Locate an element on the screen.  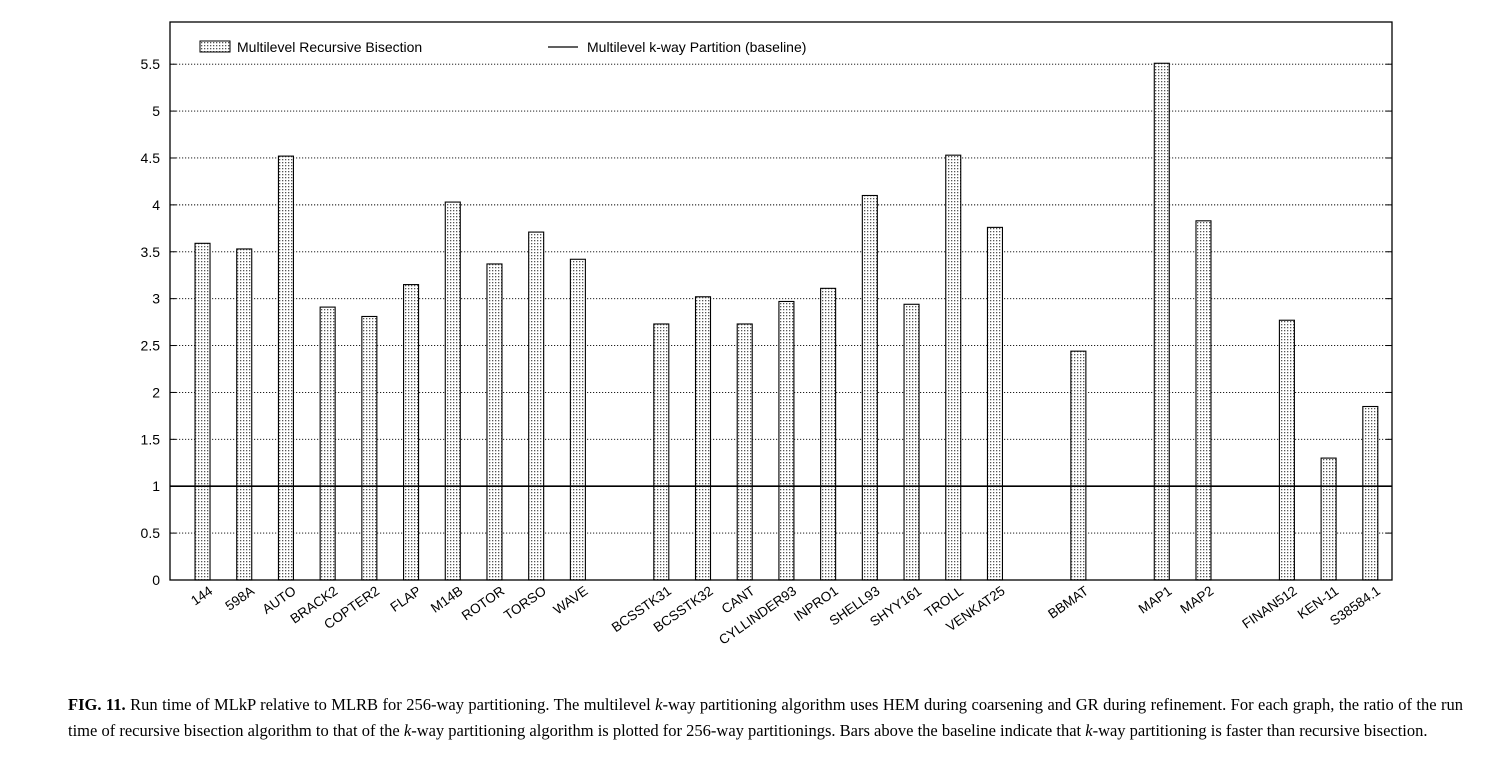
x-tick-label: FLAP is located at coordinates (406, 599).